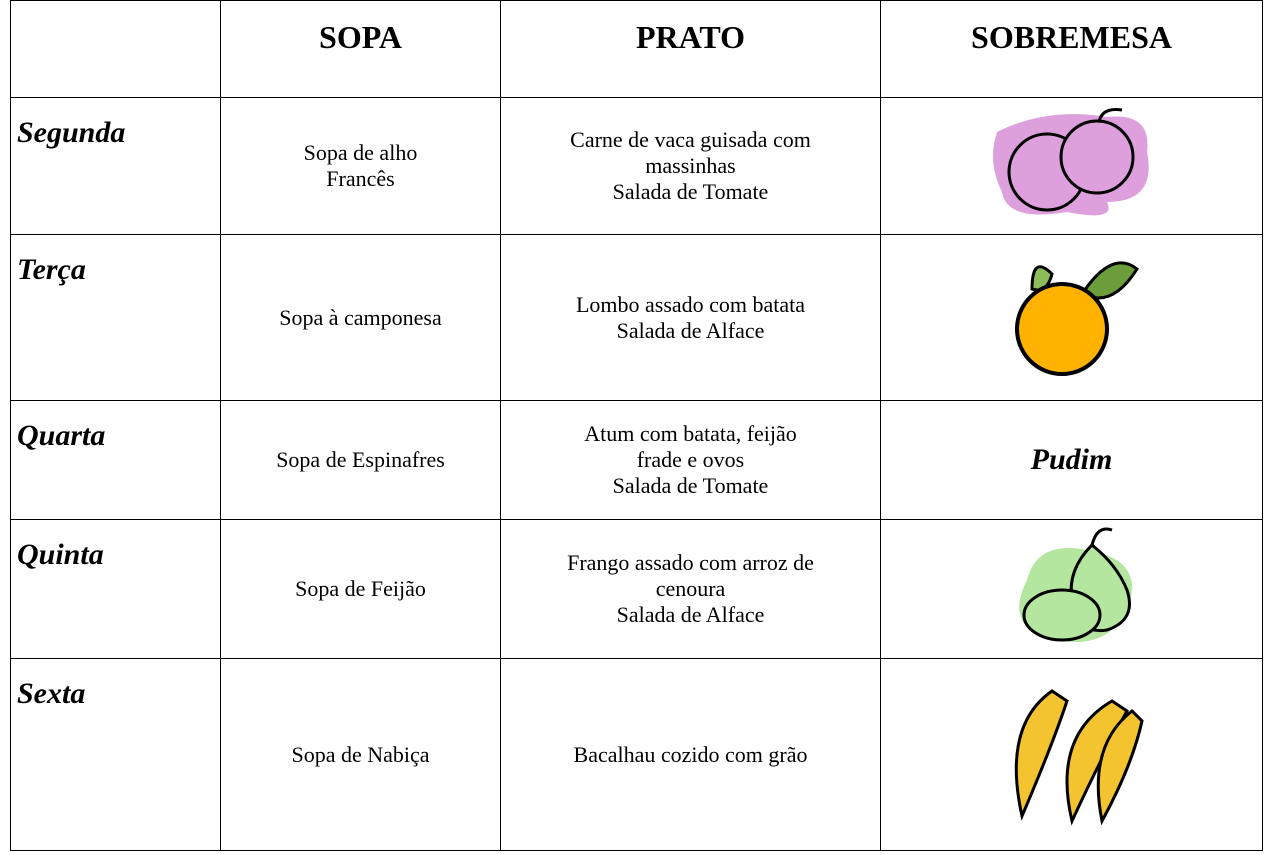 The image size is (1271, 855). I want to click on soup-line: Sopa de alho, so click(360, 152).